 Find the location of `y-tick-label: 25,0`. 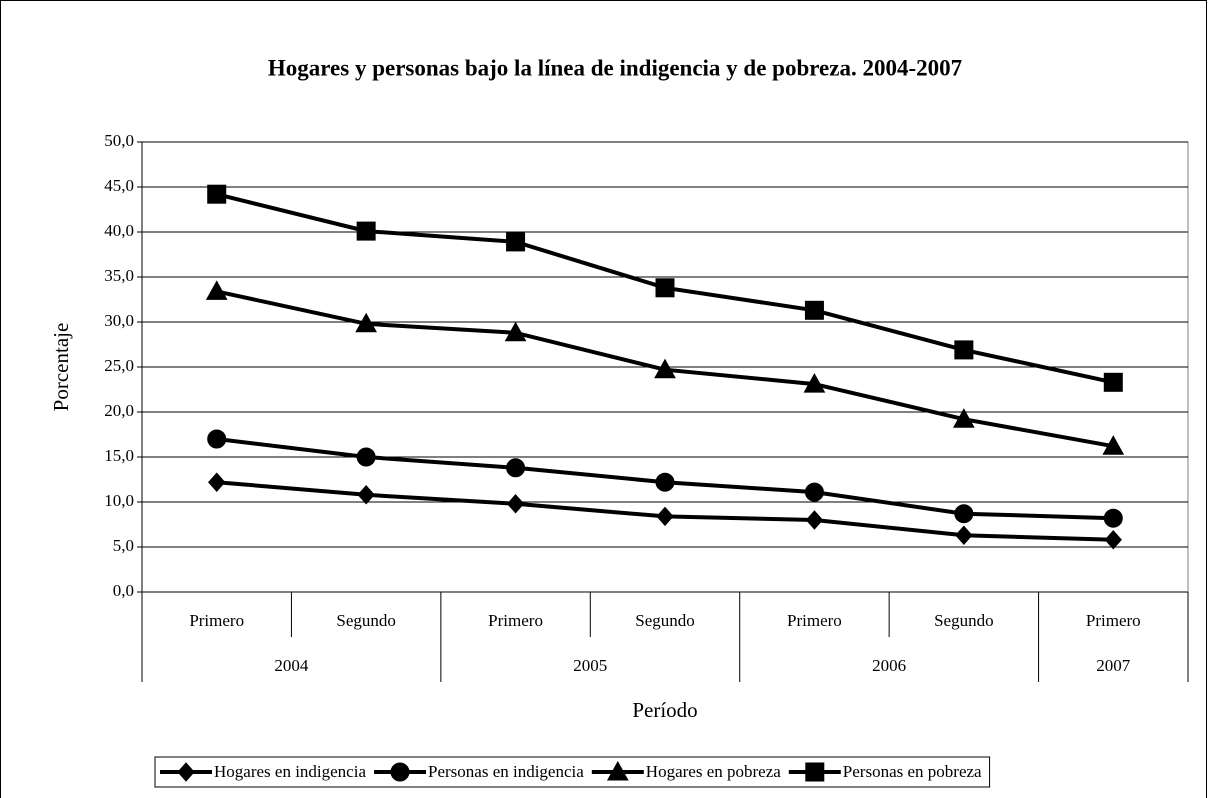

y-tick-label: 25,0 is located at coordinates (119, 365).